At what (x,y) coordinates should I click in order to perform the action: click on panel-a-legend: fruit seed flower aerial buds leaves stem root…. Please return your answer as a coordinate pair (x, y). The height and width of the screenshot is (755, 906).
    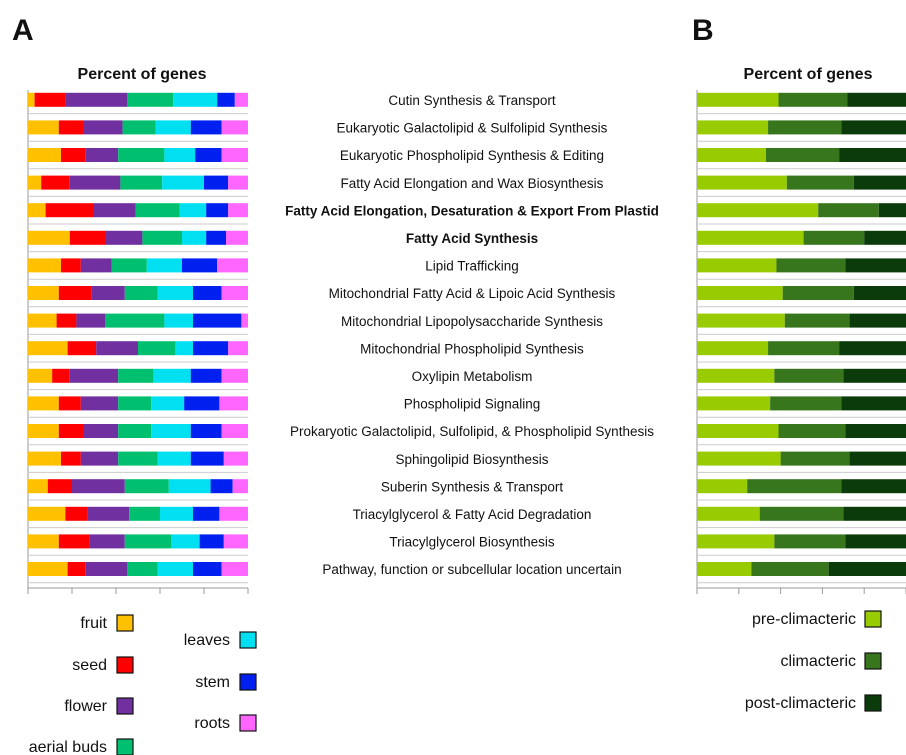
    Looking at the image, I should click on (143, 684).